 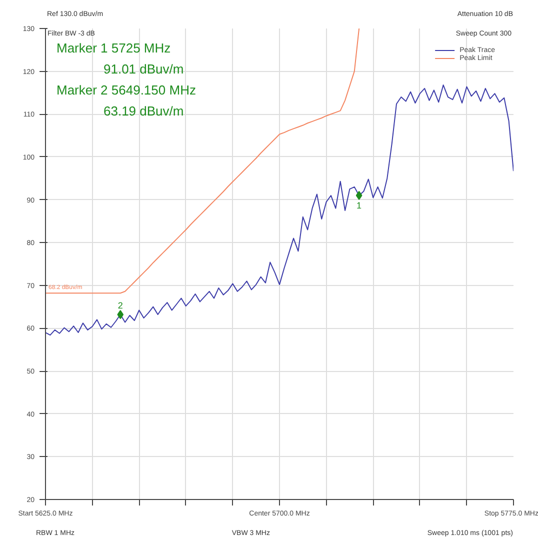 I want to click on annotation: 63.19 dBuv/m, so click(x=144, y=111).